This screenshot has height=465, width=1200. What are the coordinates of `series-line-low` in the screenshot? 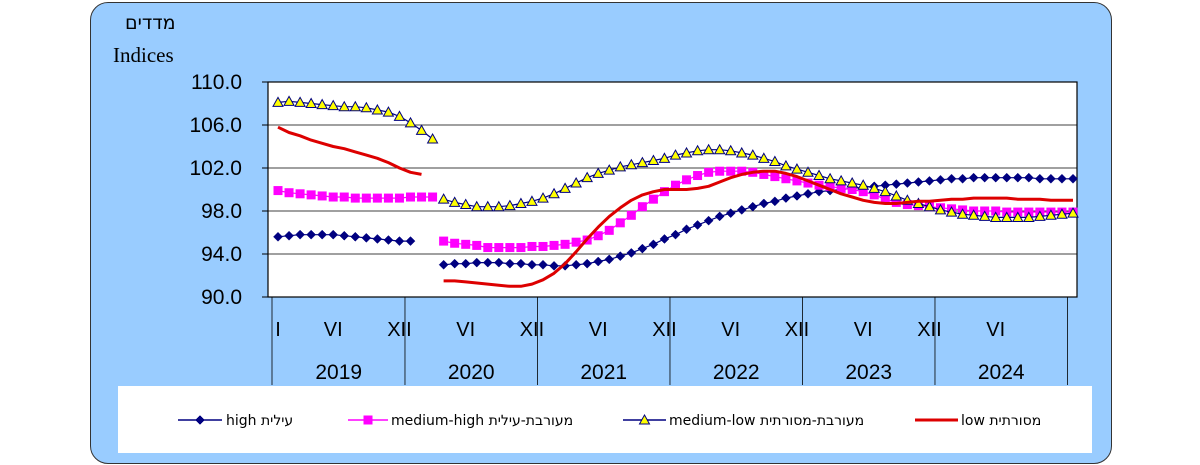 It's located at (758, 228).